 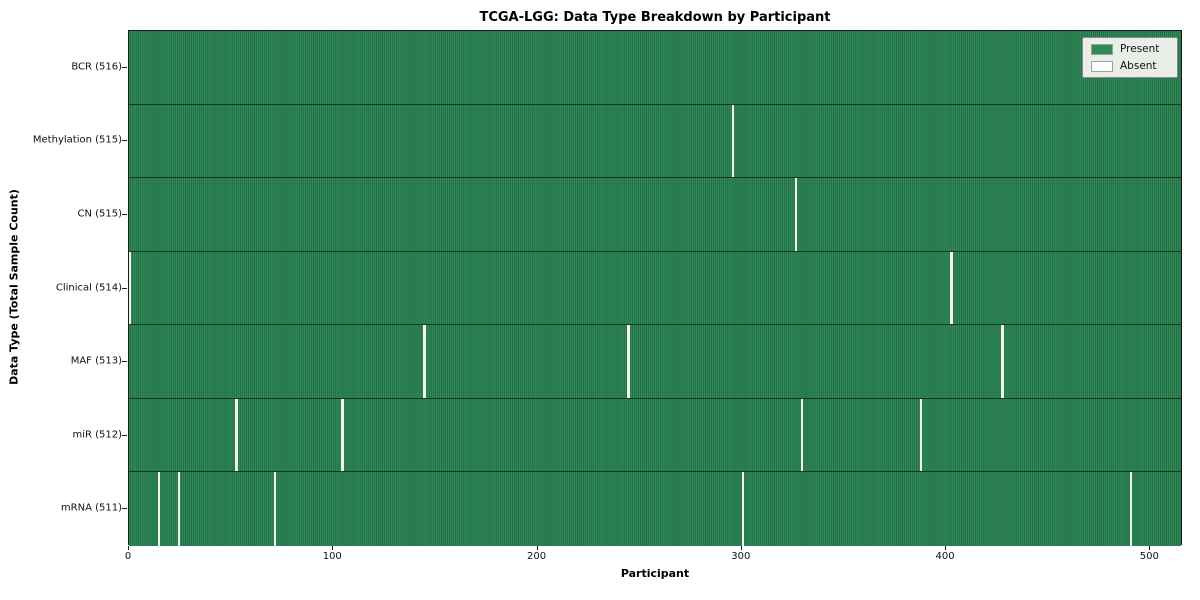 What do you see at coordinates (77, 140) in the screenshot?
I see `ytick-label-methylation: Methylation (515)` at bounding box center [77, 140].